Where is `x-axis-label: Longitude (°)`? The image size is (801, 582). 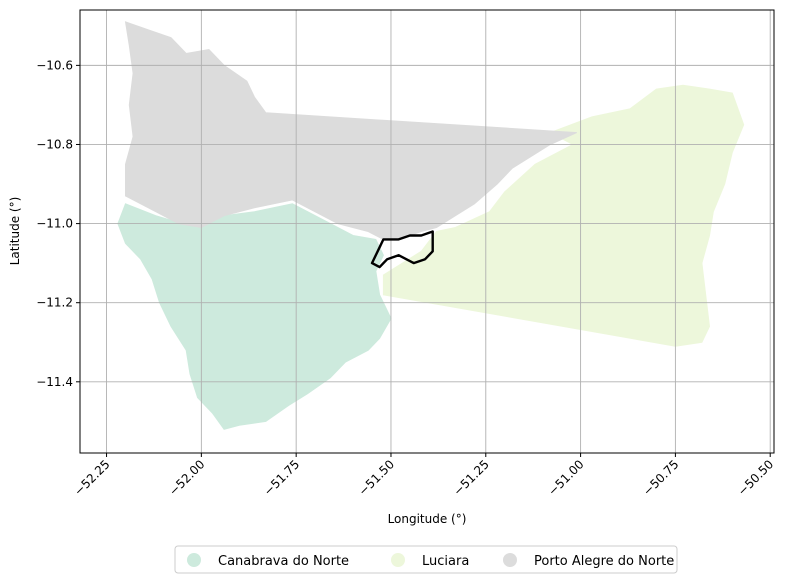
x-axis-label: Longitude (°) is located at coordinates (427, 519).